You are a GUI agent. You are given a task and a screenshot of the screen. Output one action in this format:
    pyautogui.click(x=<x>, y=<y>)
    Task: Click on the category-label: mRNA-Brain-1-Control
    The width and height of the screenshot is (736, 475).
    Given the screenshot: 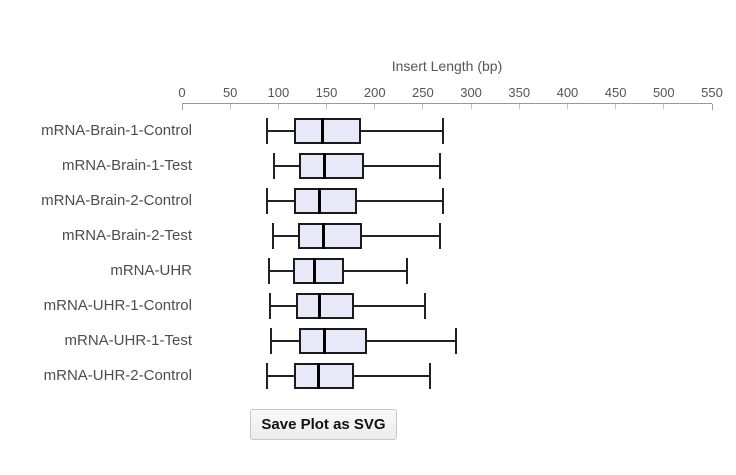 What is the action you would take?
    pyautogui.click(x=116, y=130)
    